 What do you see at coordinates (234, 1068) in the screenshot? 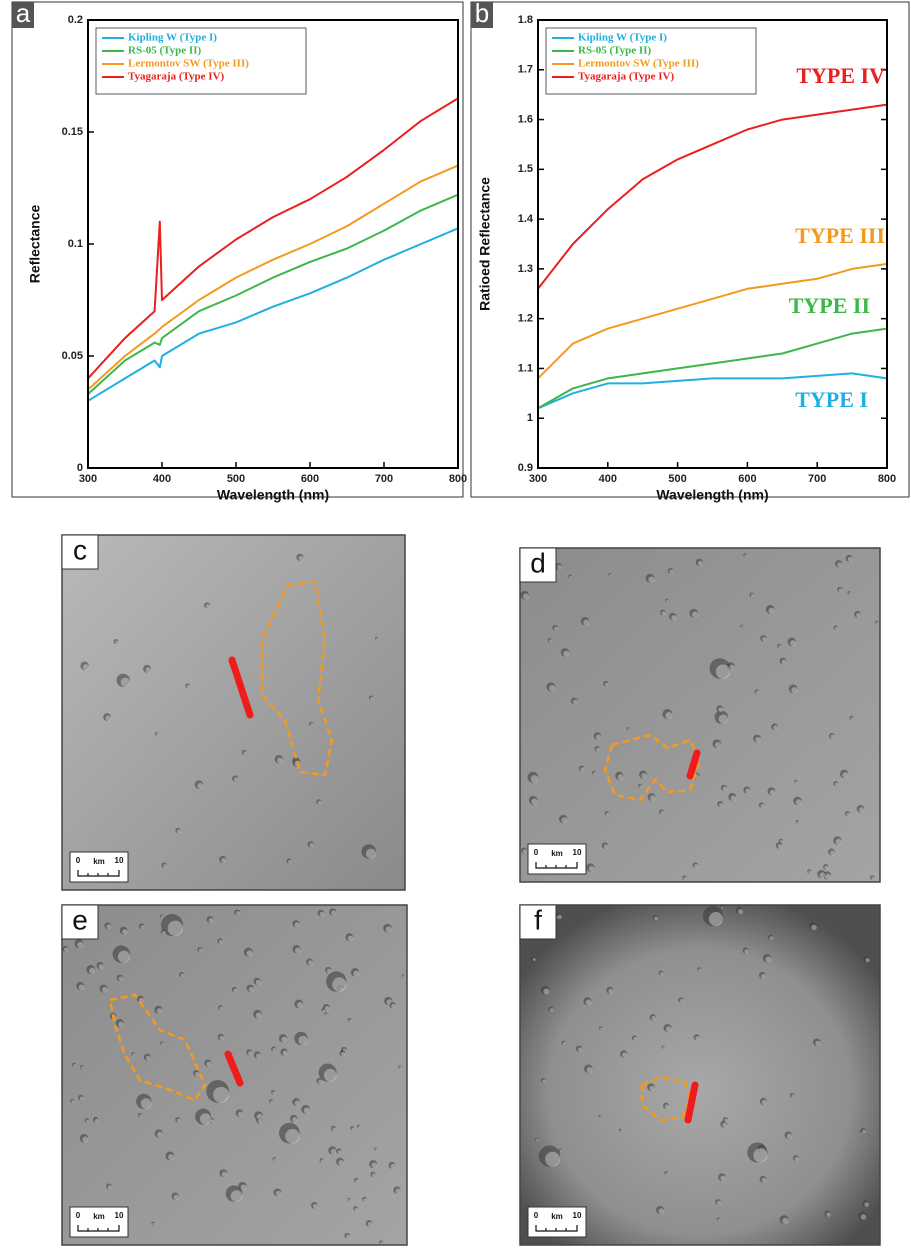
I see `profile-line` at bounding box center [234, 1068].